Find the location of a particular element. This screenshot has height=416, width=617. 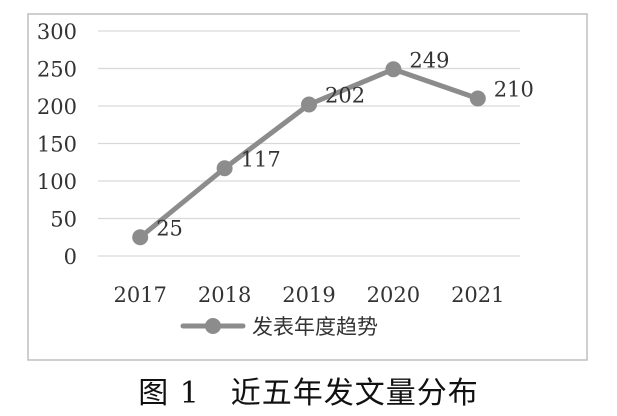

figure-caption: 图 1 近五年发文量分布 is located at coordinates (308, 393).